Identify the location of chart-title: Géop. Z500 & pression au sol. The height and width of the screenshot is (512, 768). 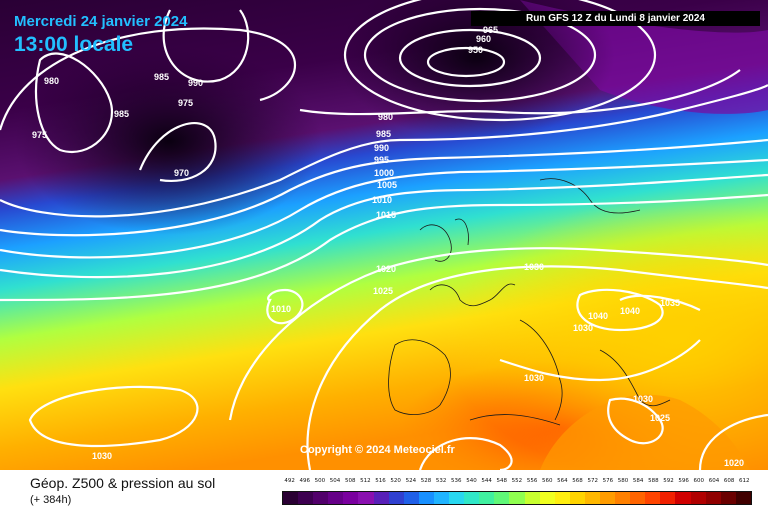
(123, 483).